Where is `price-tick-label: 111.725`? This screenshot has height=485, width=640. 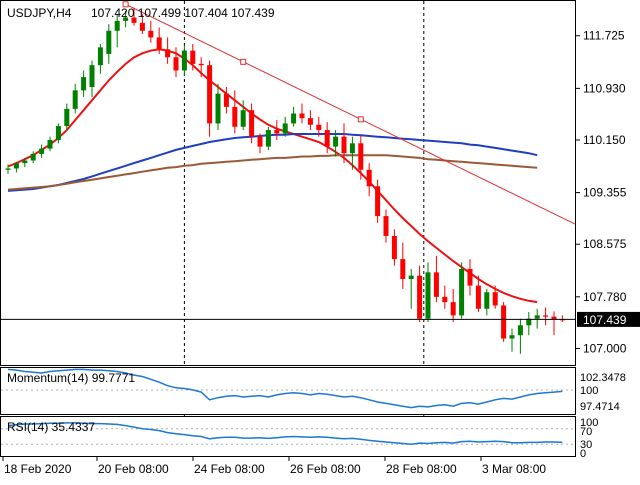 price-tick-label: 111.725 is located at coordinates (604, 36).